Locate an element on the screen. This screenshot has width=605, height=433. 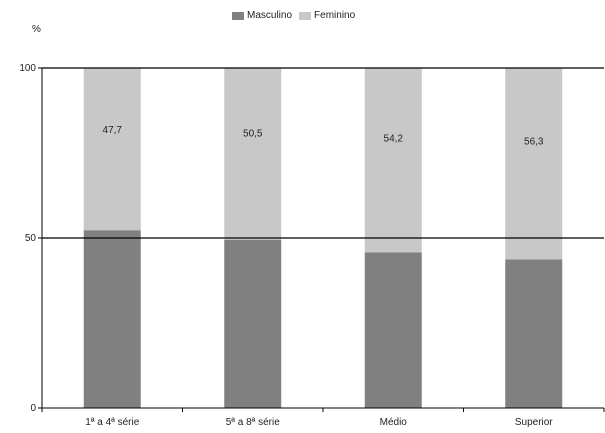
legend-swatch-feminino is located at coordinates (305, 15).